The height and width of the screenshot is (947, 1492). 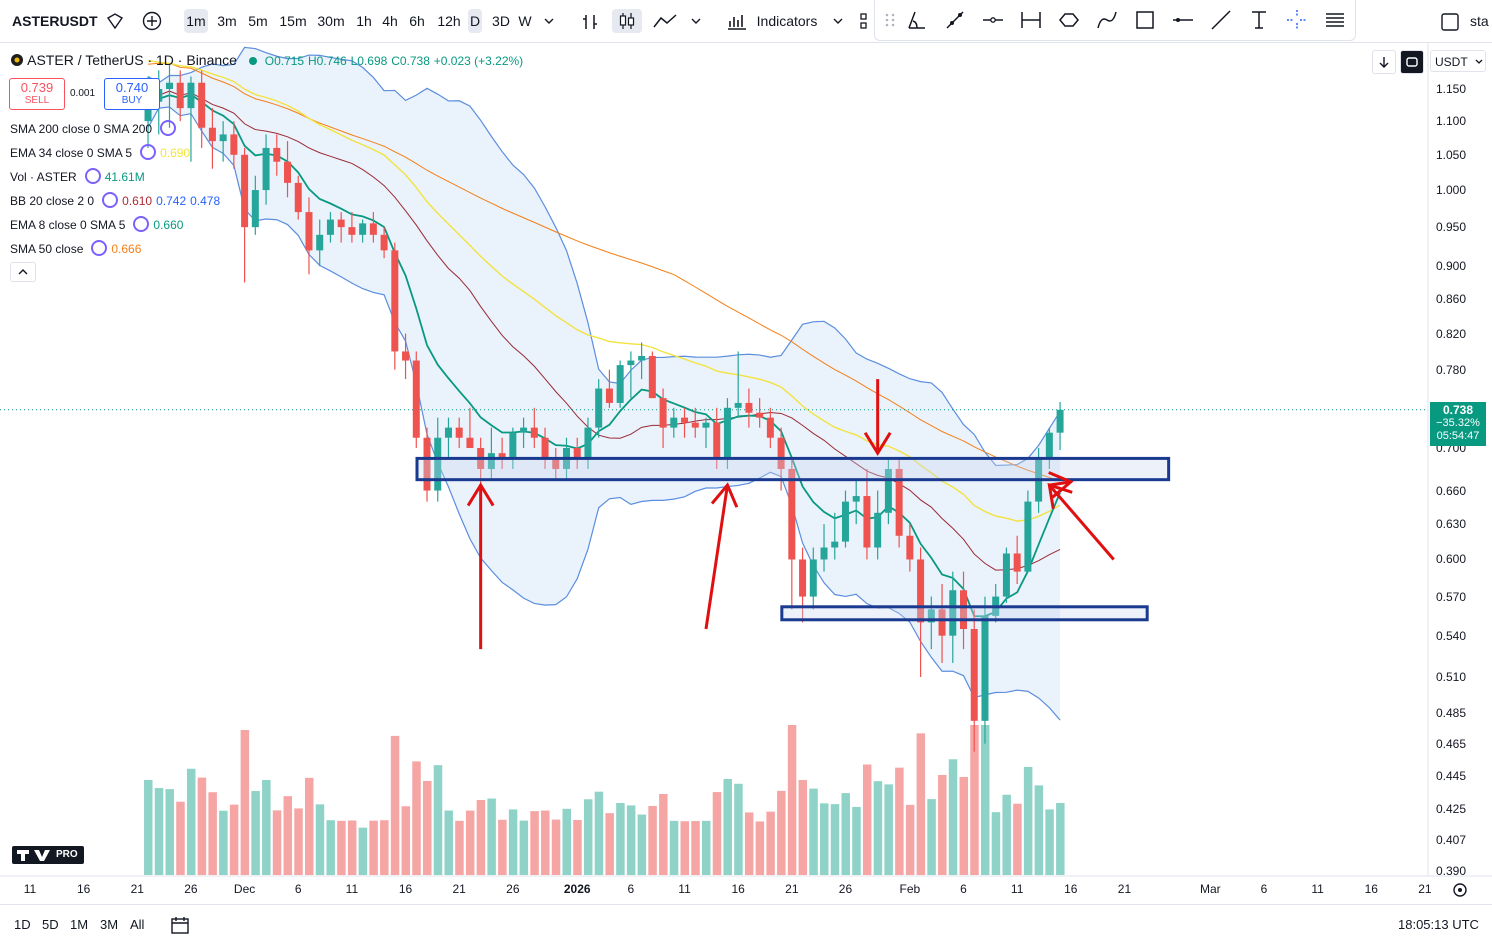 What do you see at coordinates (1335, 20) in the screenshot?
I see `menu-icon` at bounding box center [1335, 20].